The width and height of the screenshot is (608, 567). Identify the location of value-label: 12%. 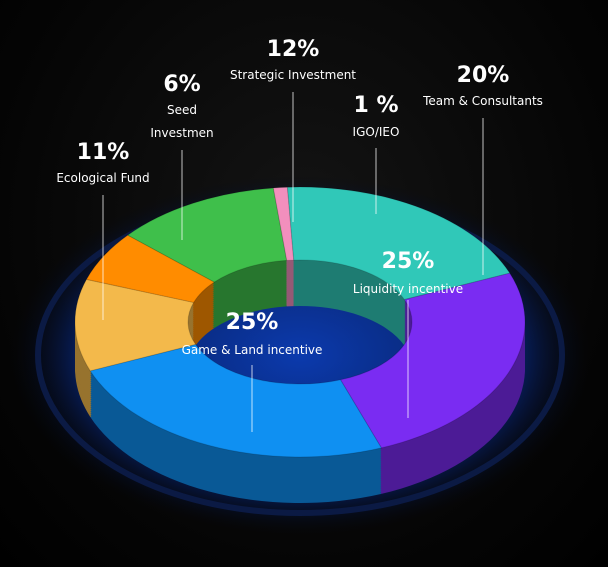
(293, 49).